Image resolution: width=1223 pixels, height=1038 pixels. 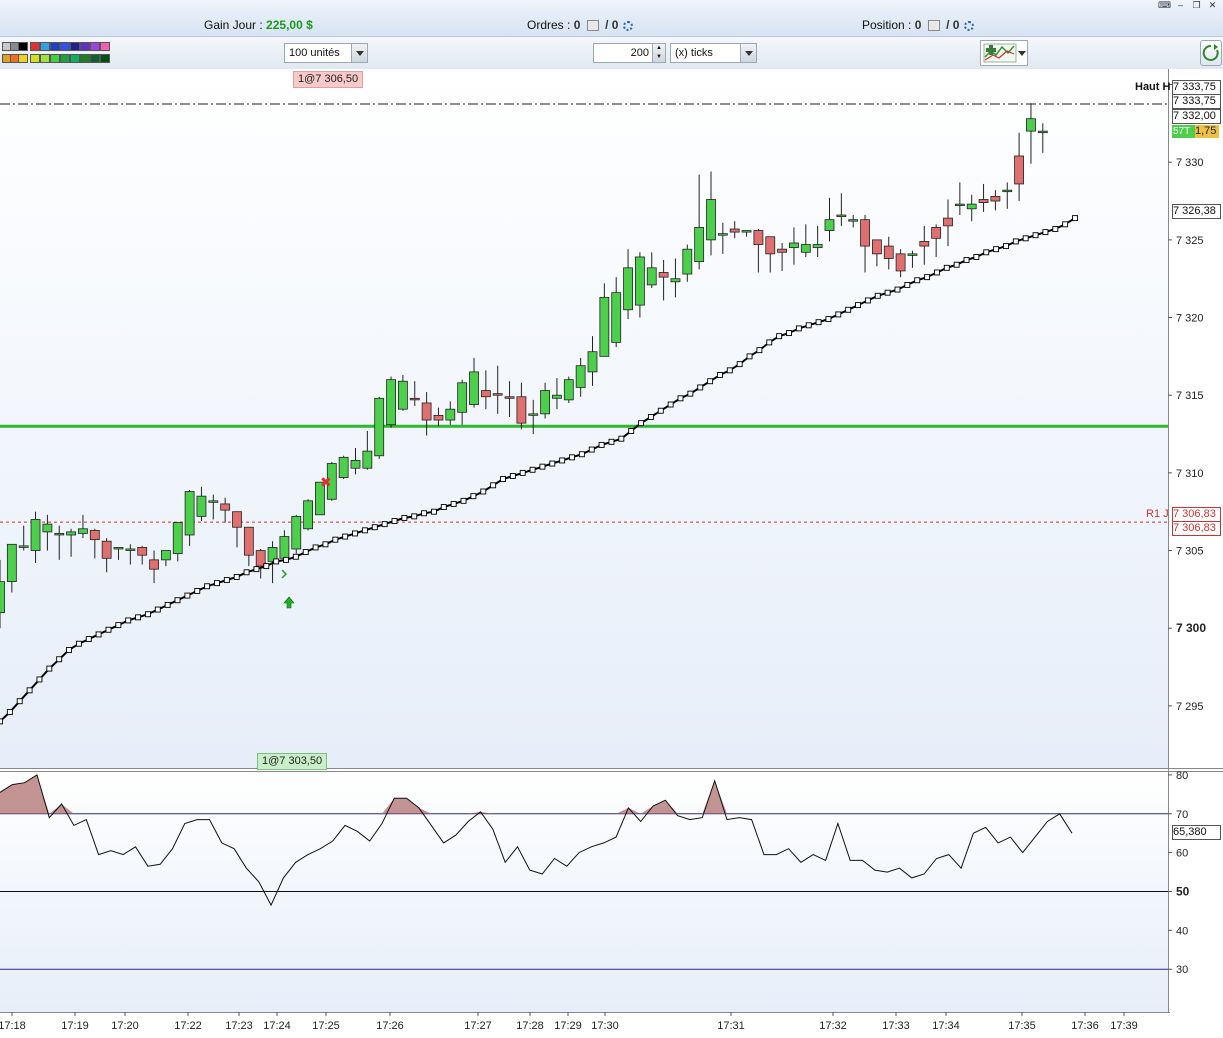 I want to click on x-tick-label: 17:20, so click(x=125, y=1026).